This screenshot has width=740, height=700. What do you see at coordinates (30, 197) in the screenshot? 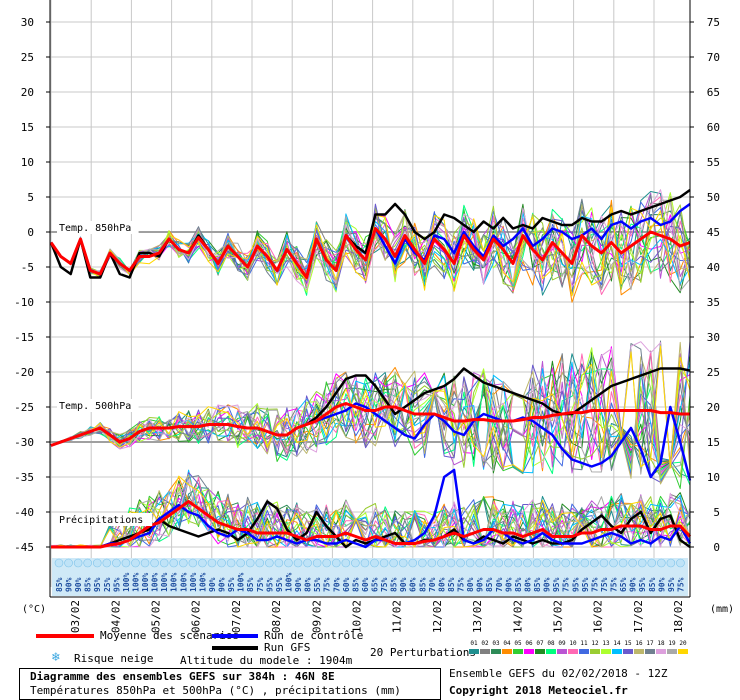
I see `left-tick-label: 5` at bounding box center [30, 197].